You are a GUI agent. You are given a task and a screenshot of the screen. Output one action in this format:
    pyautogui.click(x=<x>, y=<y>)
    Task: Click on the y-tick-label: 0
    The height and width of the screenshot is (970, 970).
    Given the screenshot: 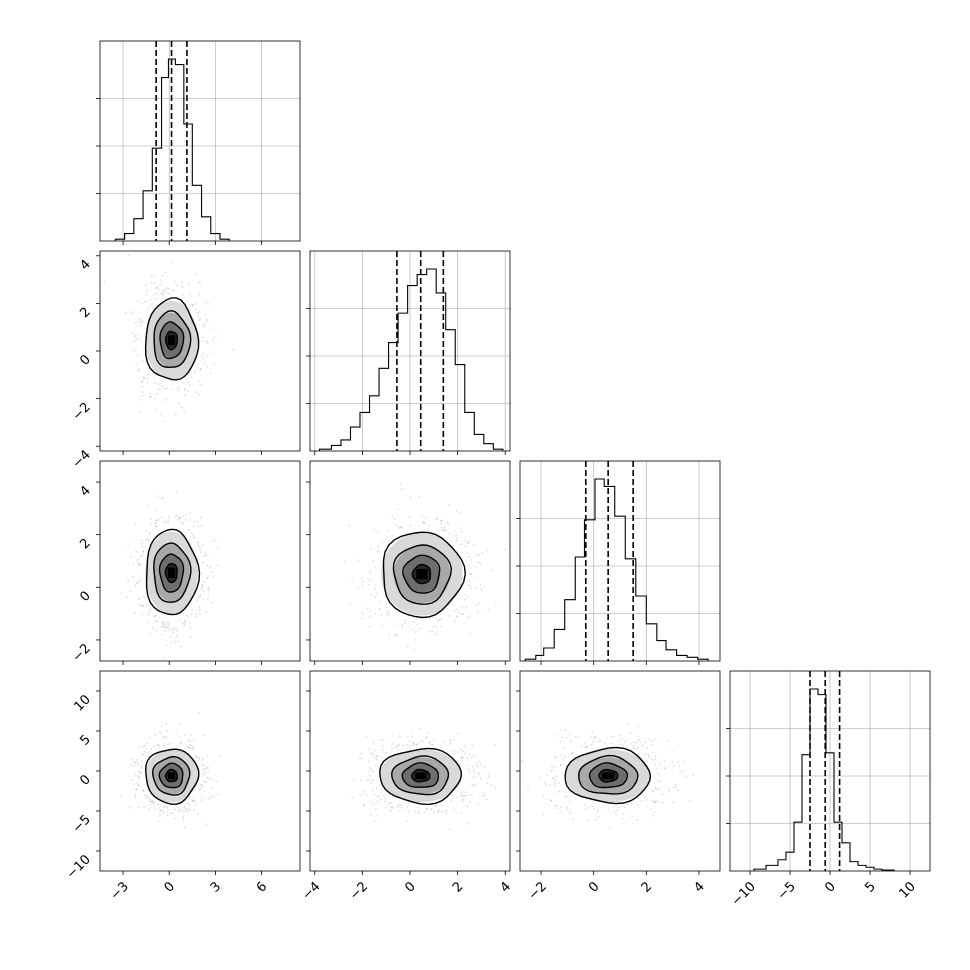 What is the action you would take?
    pyautogui.click(x=85, y=360)
    